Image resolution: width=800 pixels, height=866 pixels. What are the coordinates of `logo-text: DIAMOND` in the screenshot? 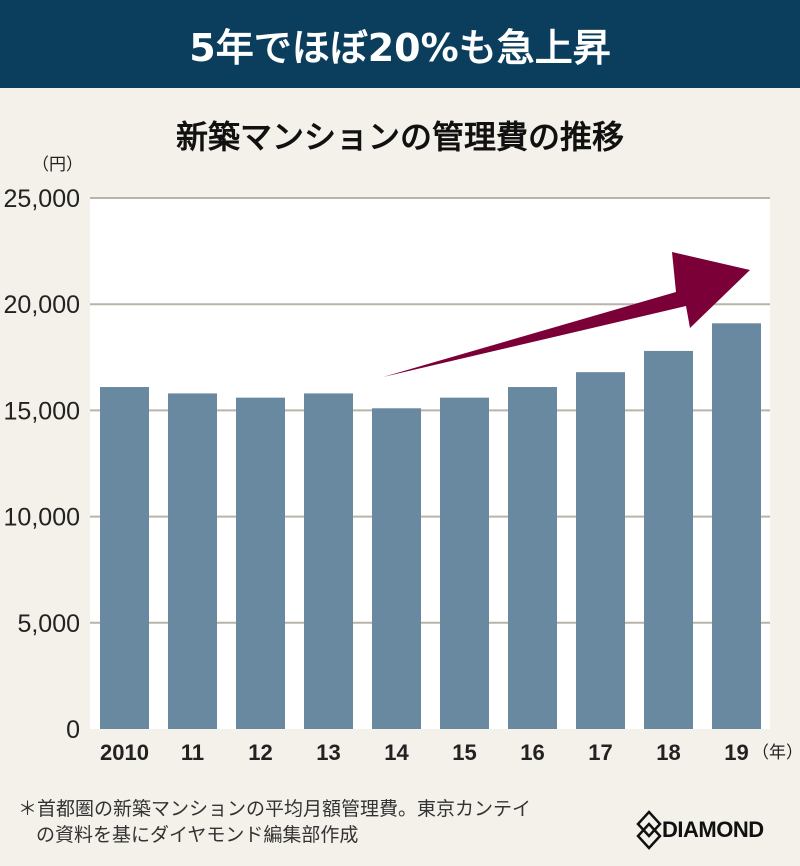 It's located at (713, 829).